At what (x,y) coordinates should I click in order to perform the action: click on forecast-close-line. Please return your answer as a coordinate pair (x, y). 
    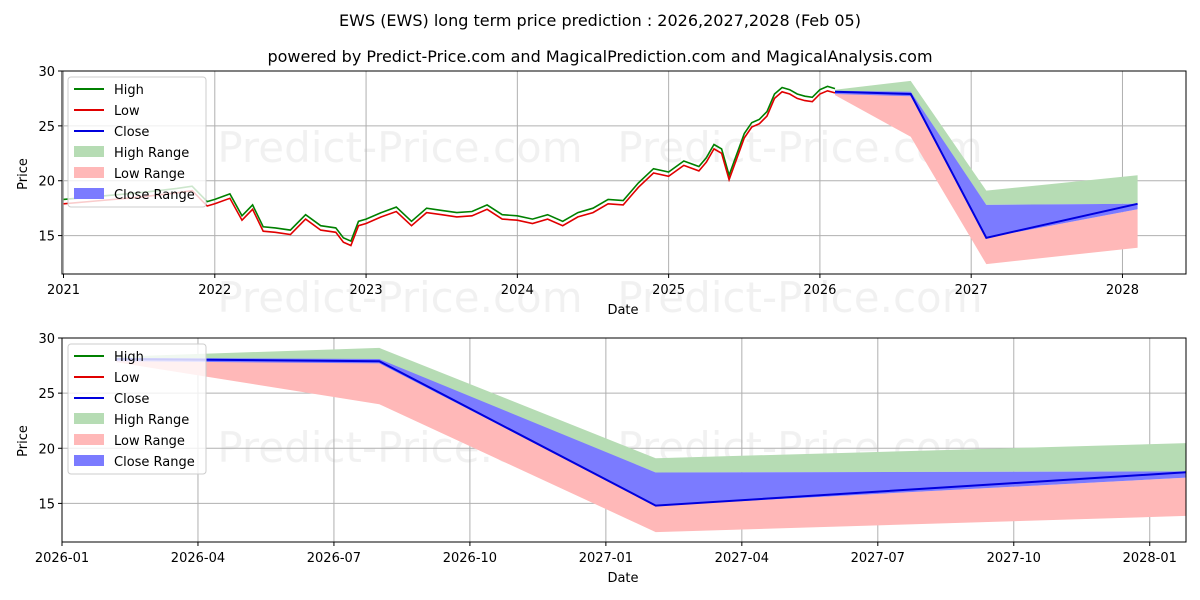
    Looking at the image, I should click on (986, 164).